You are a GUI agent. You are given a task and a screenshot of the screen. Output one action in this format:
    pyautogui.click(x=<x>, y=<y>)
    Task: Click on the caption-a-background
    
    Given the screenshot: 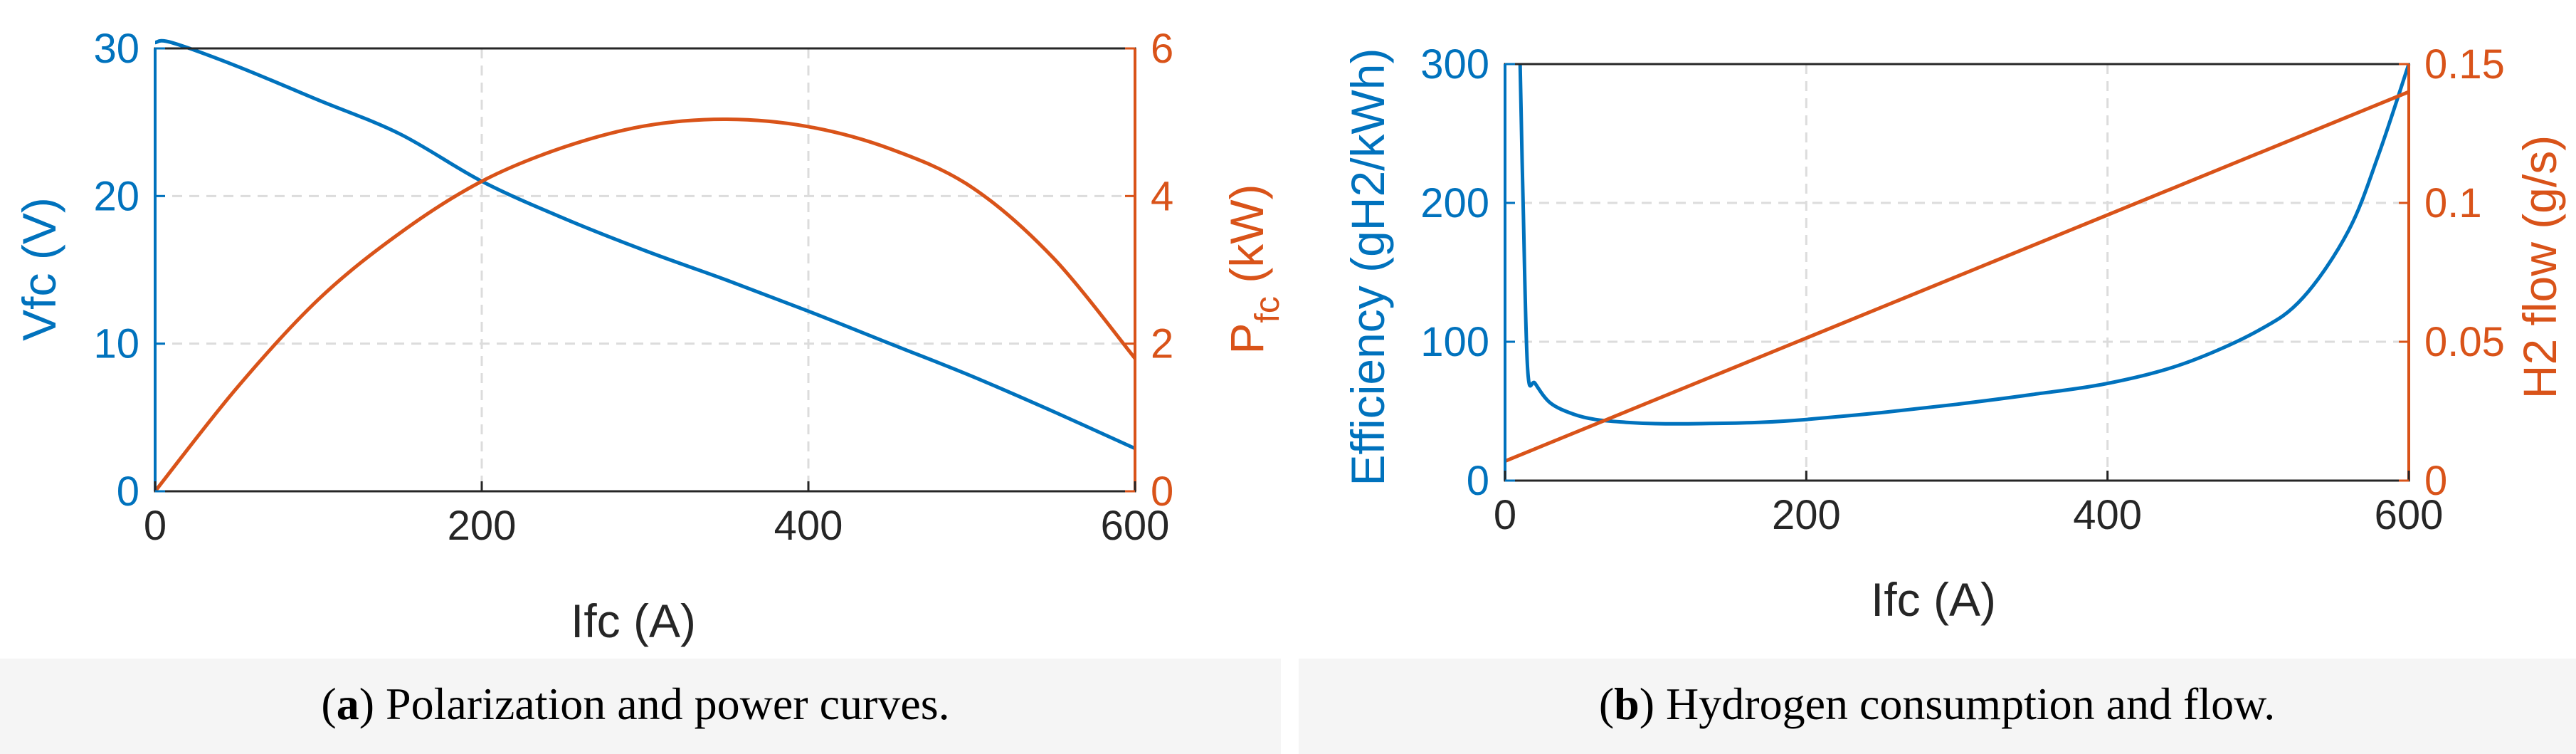 What is the action you would take?
    pyautogui.click(x=640, y=706)
    